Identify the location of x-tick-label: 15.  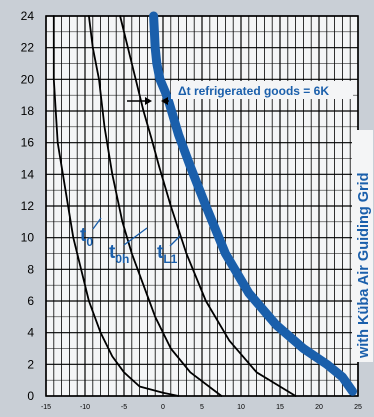
(280, 407).